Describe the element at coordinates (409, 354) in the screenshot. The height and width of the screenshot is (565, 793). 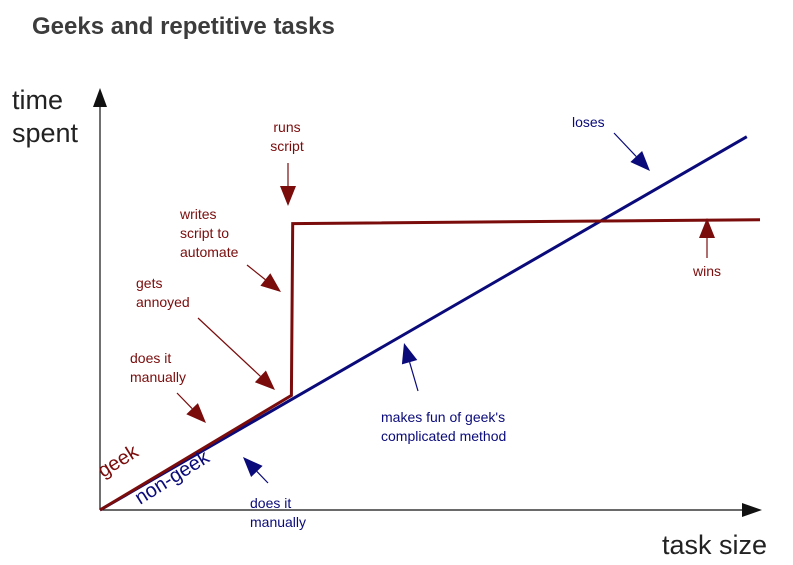
I see `ann-makes-fun-arrow-head` at that location.